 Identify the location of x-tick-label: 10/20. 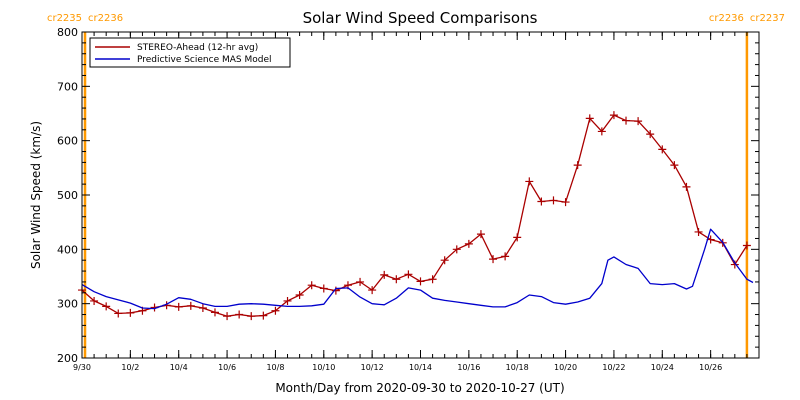
(565, 367).